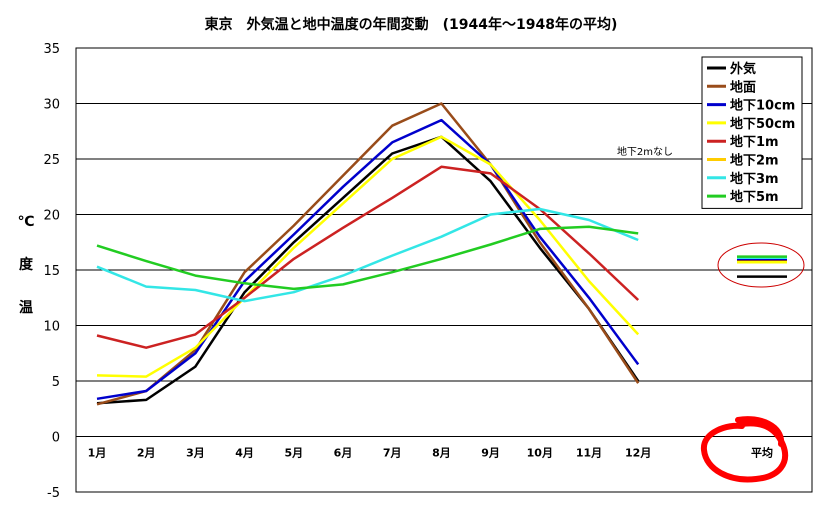  I want to click on average-marks, so click(762, 266).